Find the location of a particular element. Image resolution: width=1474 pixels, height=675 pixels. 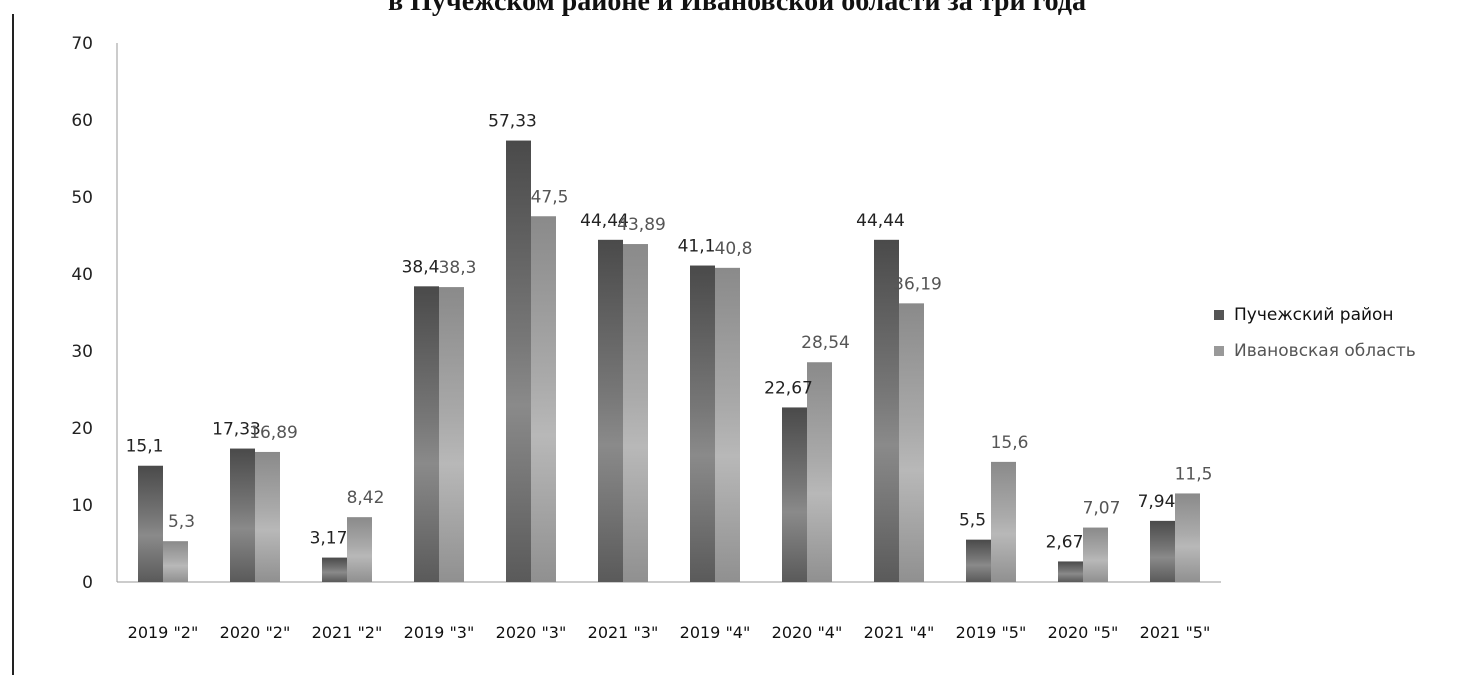

legend: Пучежский район Ивановская область is located at coordinates (1315, 340).